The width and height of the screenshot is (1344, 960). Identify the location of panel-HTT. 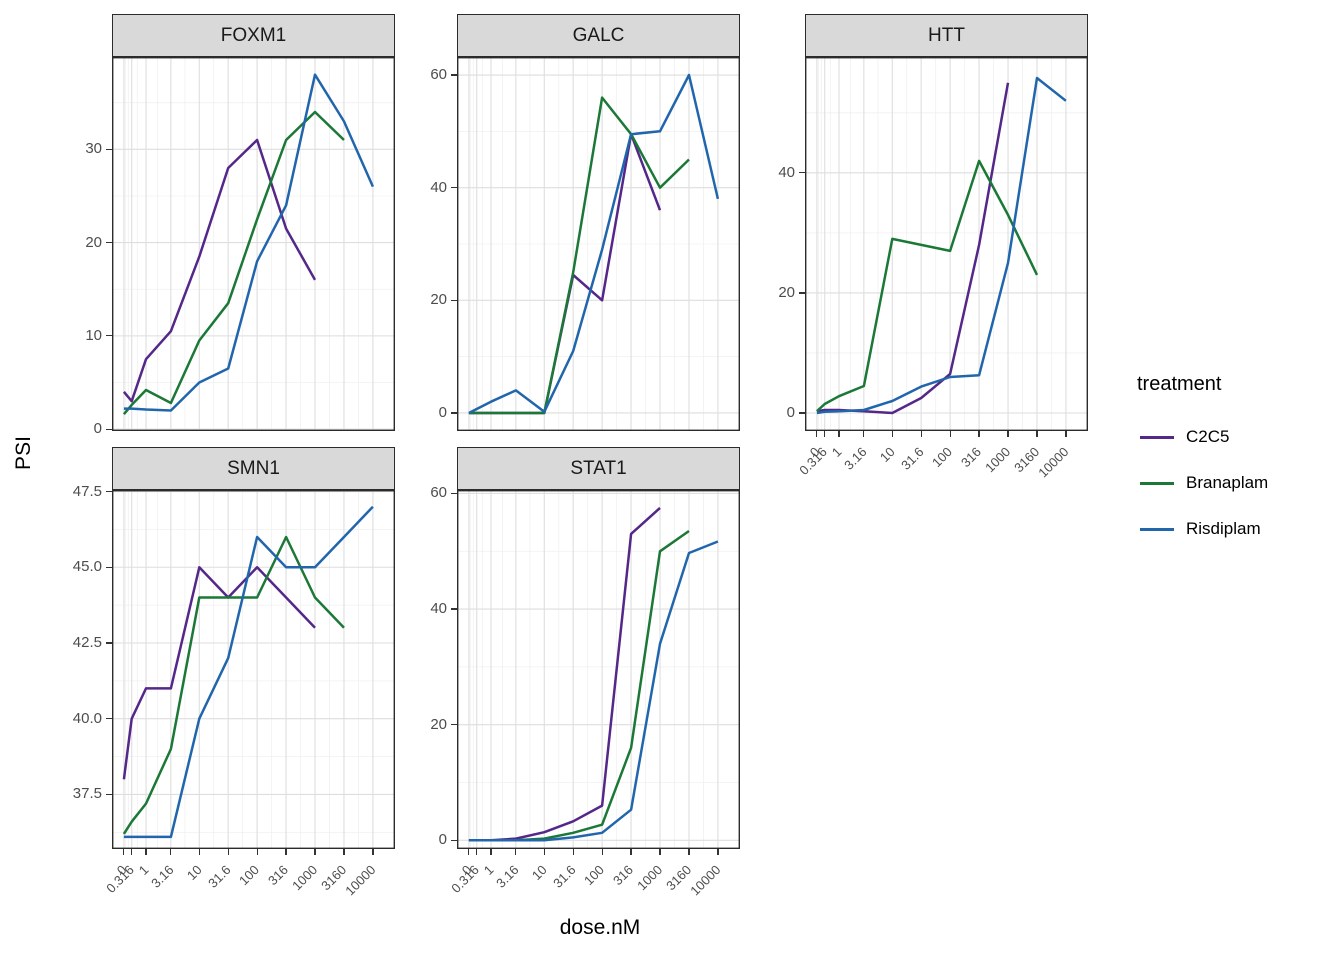
(946, 244).